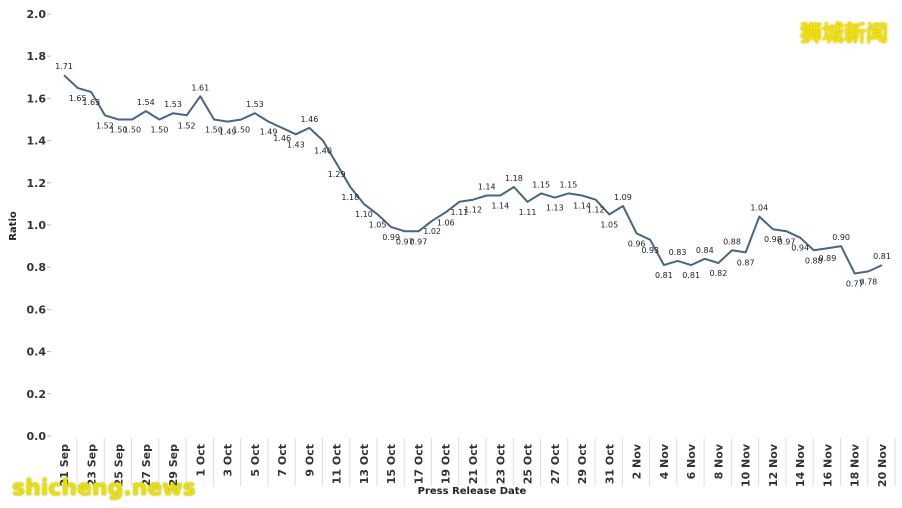 Image resolution: width=902 pixels, height=508 pixels. Describe the element at coordinates (337, 174) in the screenshot. I see `data-label: 1.29` at that location.